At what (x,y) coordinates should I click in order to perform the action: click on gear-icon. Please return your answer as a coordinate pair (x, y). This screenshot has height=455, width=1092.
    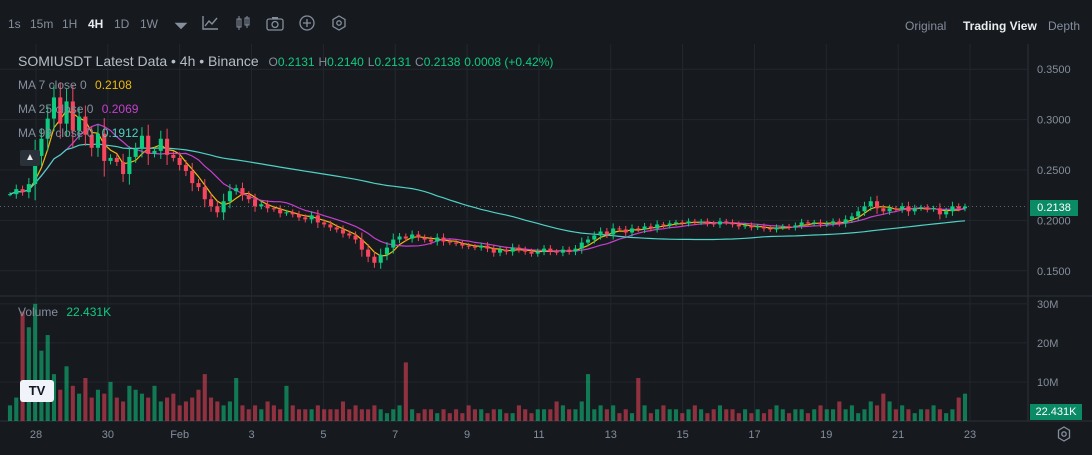
    Looking at the image, I should click on (1064, 434).